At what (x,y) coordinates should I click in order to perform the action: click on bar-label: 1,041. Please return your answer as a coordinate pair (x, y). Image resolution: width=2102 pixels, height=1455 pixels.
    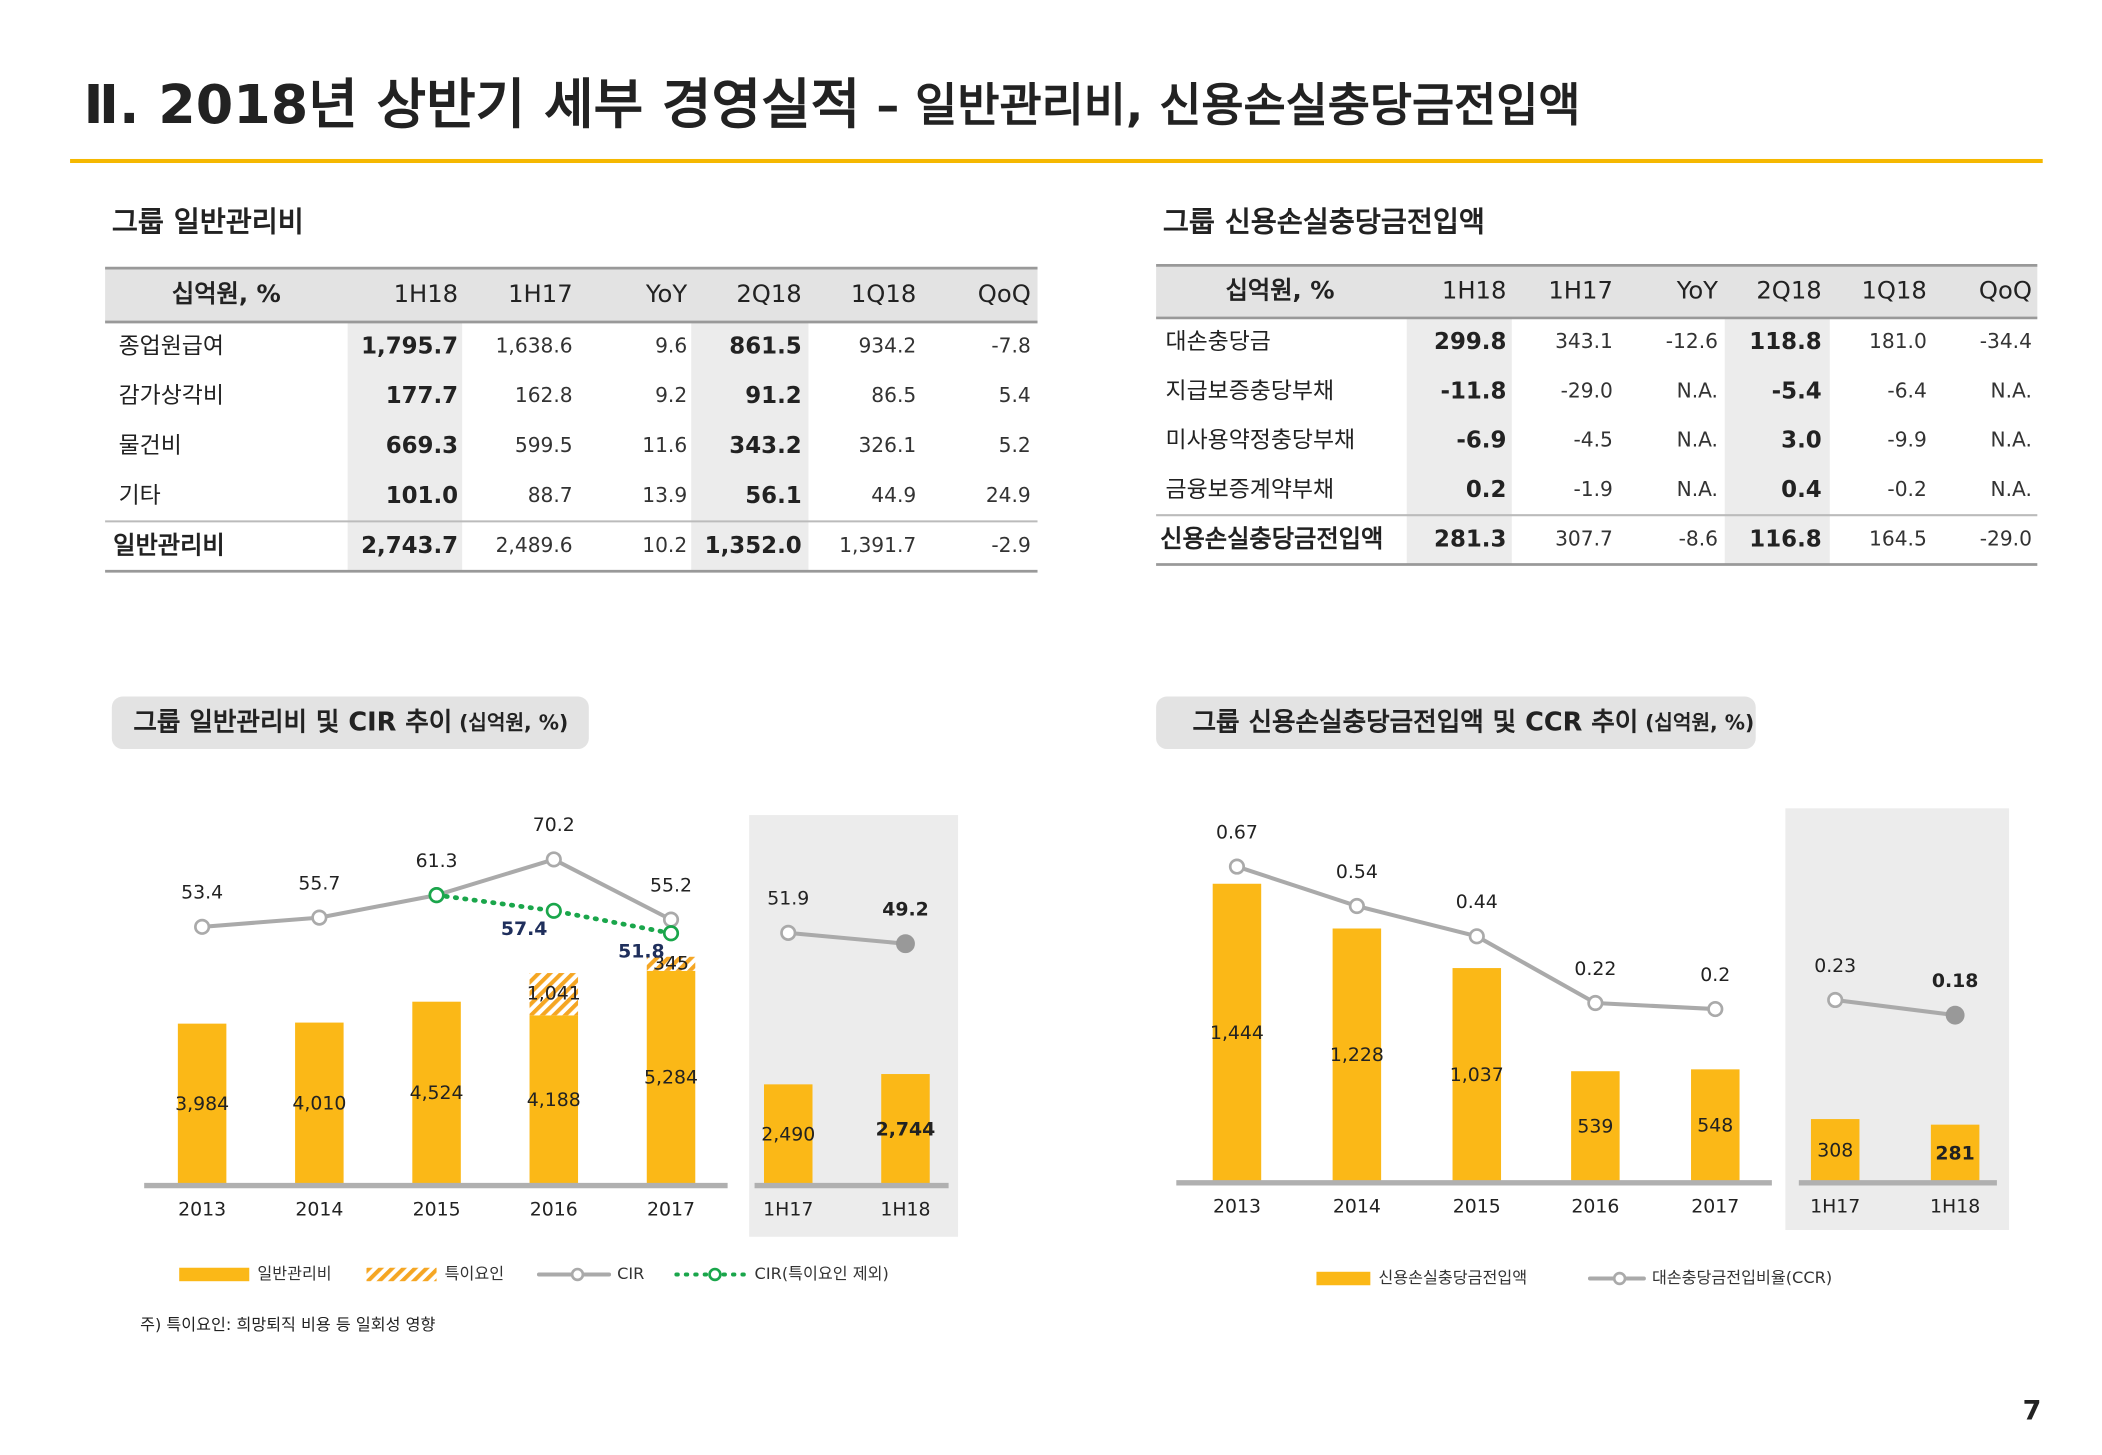
    Looking at the image, I should click on (554, 994).